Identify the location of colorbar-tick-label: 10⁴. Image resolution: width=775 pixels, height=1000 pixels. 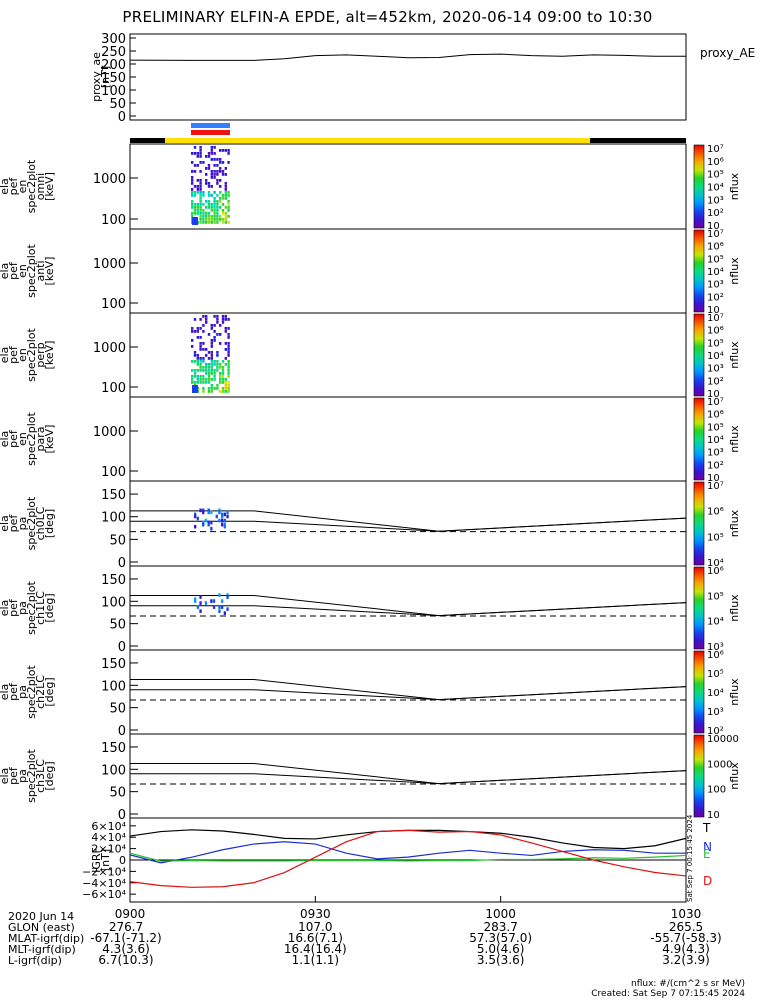
(715, 440).